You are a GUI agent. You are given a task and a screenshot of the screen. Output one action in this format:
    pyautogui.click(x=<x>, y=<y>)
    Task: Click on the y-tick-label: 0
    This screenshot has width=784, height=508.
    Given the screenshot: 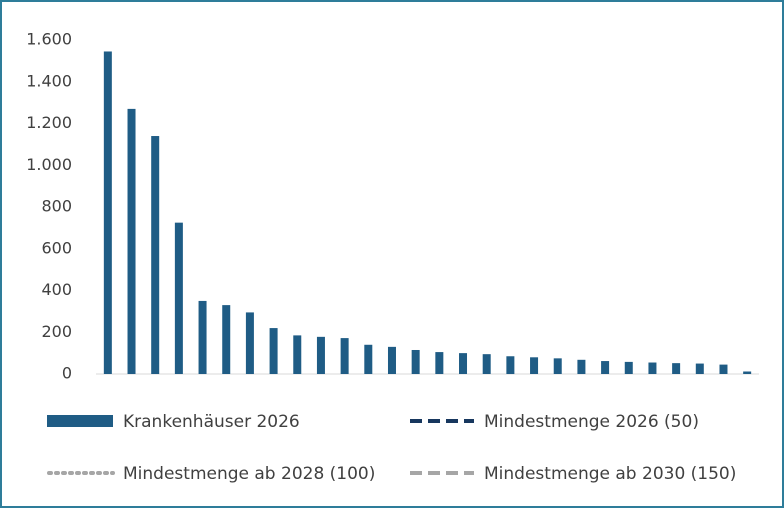 What is the action you would take?
    pyautogui.click(x=67, y=373)
    